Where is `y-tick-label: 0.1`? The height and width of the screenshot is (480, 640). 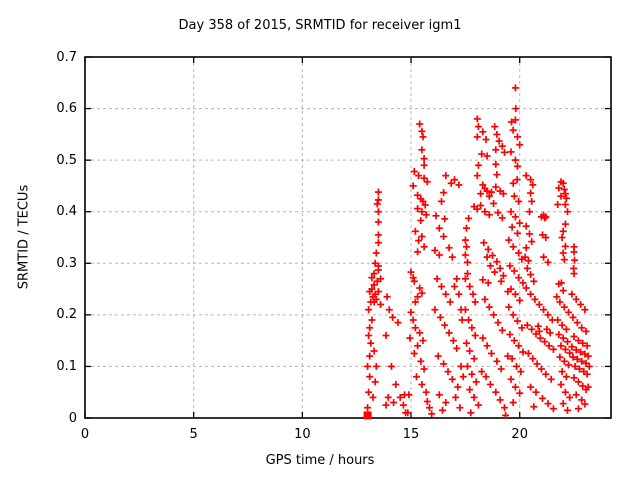
y-tick-label: 0.1 is located at coordinates (66, 366).